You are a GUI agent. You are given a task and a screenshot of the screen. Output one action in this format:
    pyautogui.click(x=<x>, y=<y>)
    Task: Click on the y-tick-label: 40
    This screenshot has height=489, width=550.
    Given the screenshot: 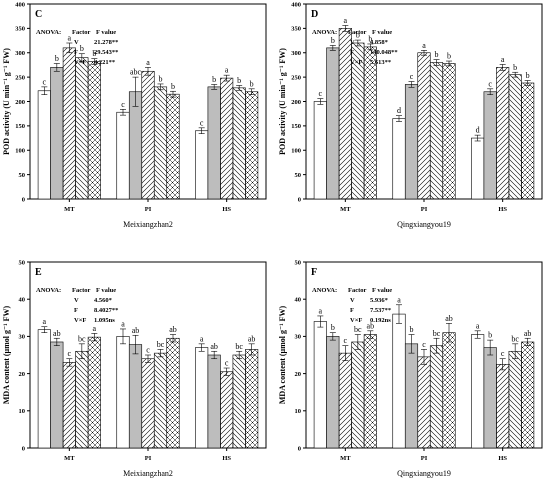 What is the action you would take?
    pyautogui.click(x=22, y=300)
    